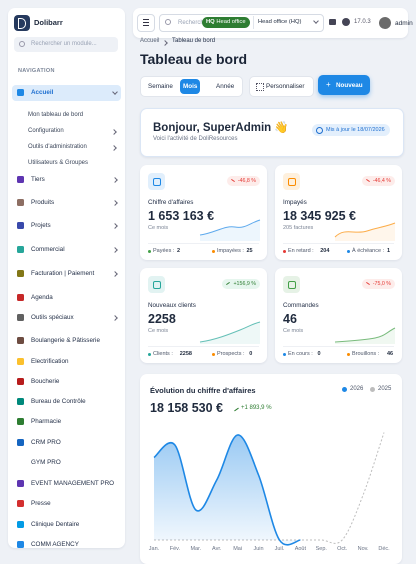 The image size is (416, 564). Describe the element at coordinates (185, 354) in the screenshot. I see `stat-value: 2258` at that location.